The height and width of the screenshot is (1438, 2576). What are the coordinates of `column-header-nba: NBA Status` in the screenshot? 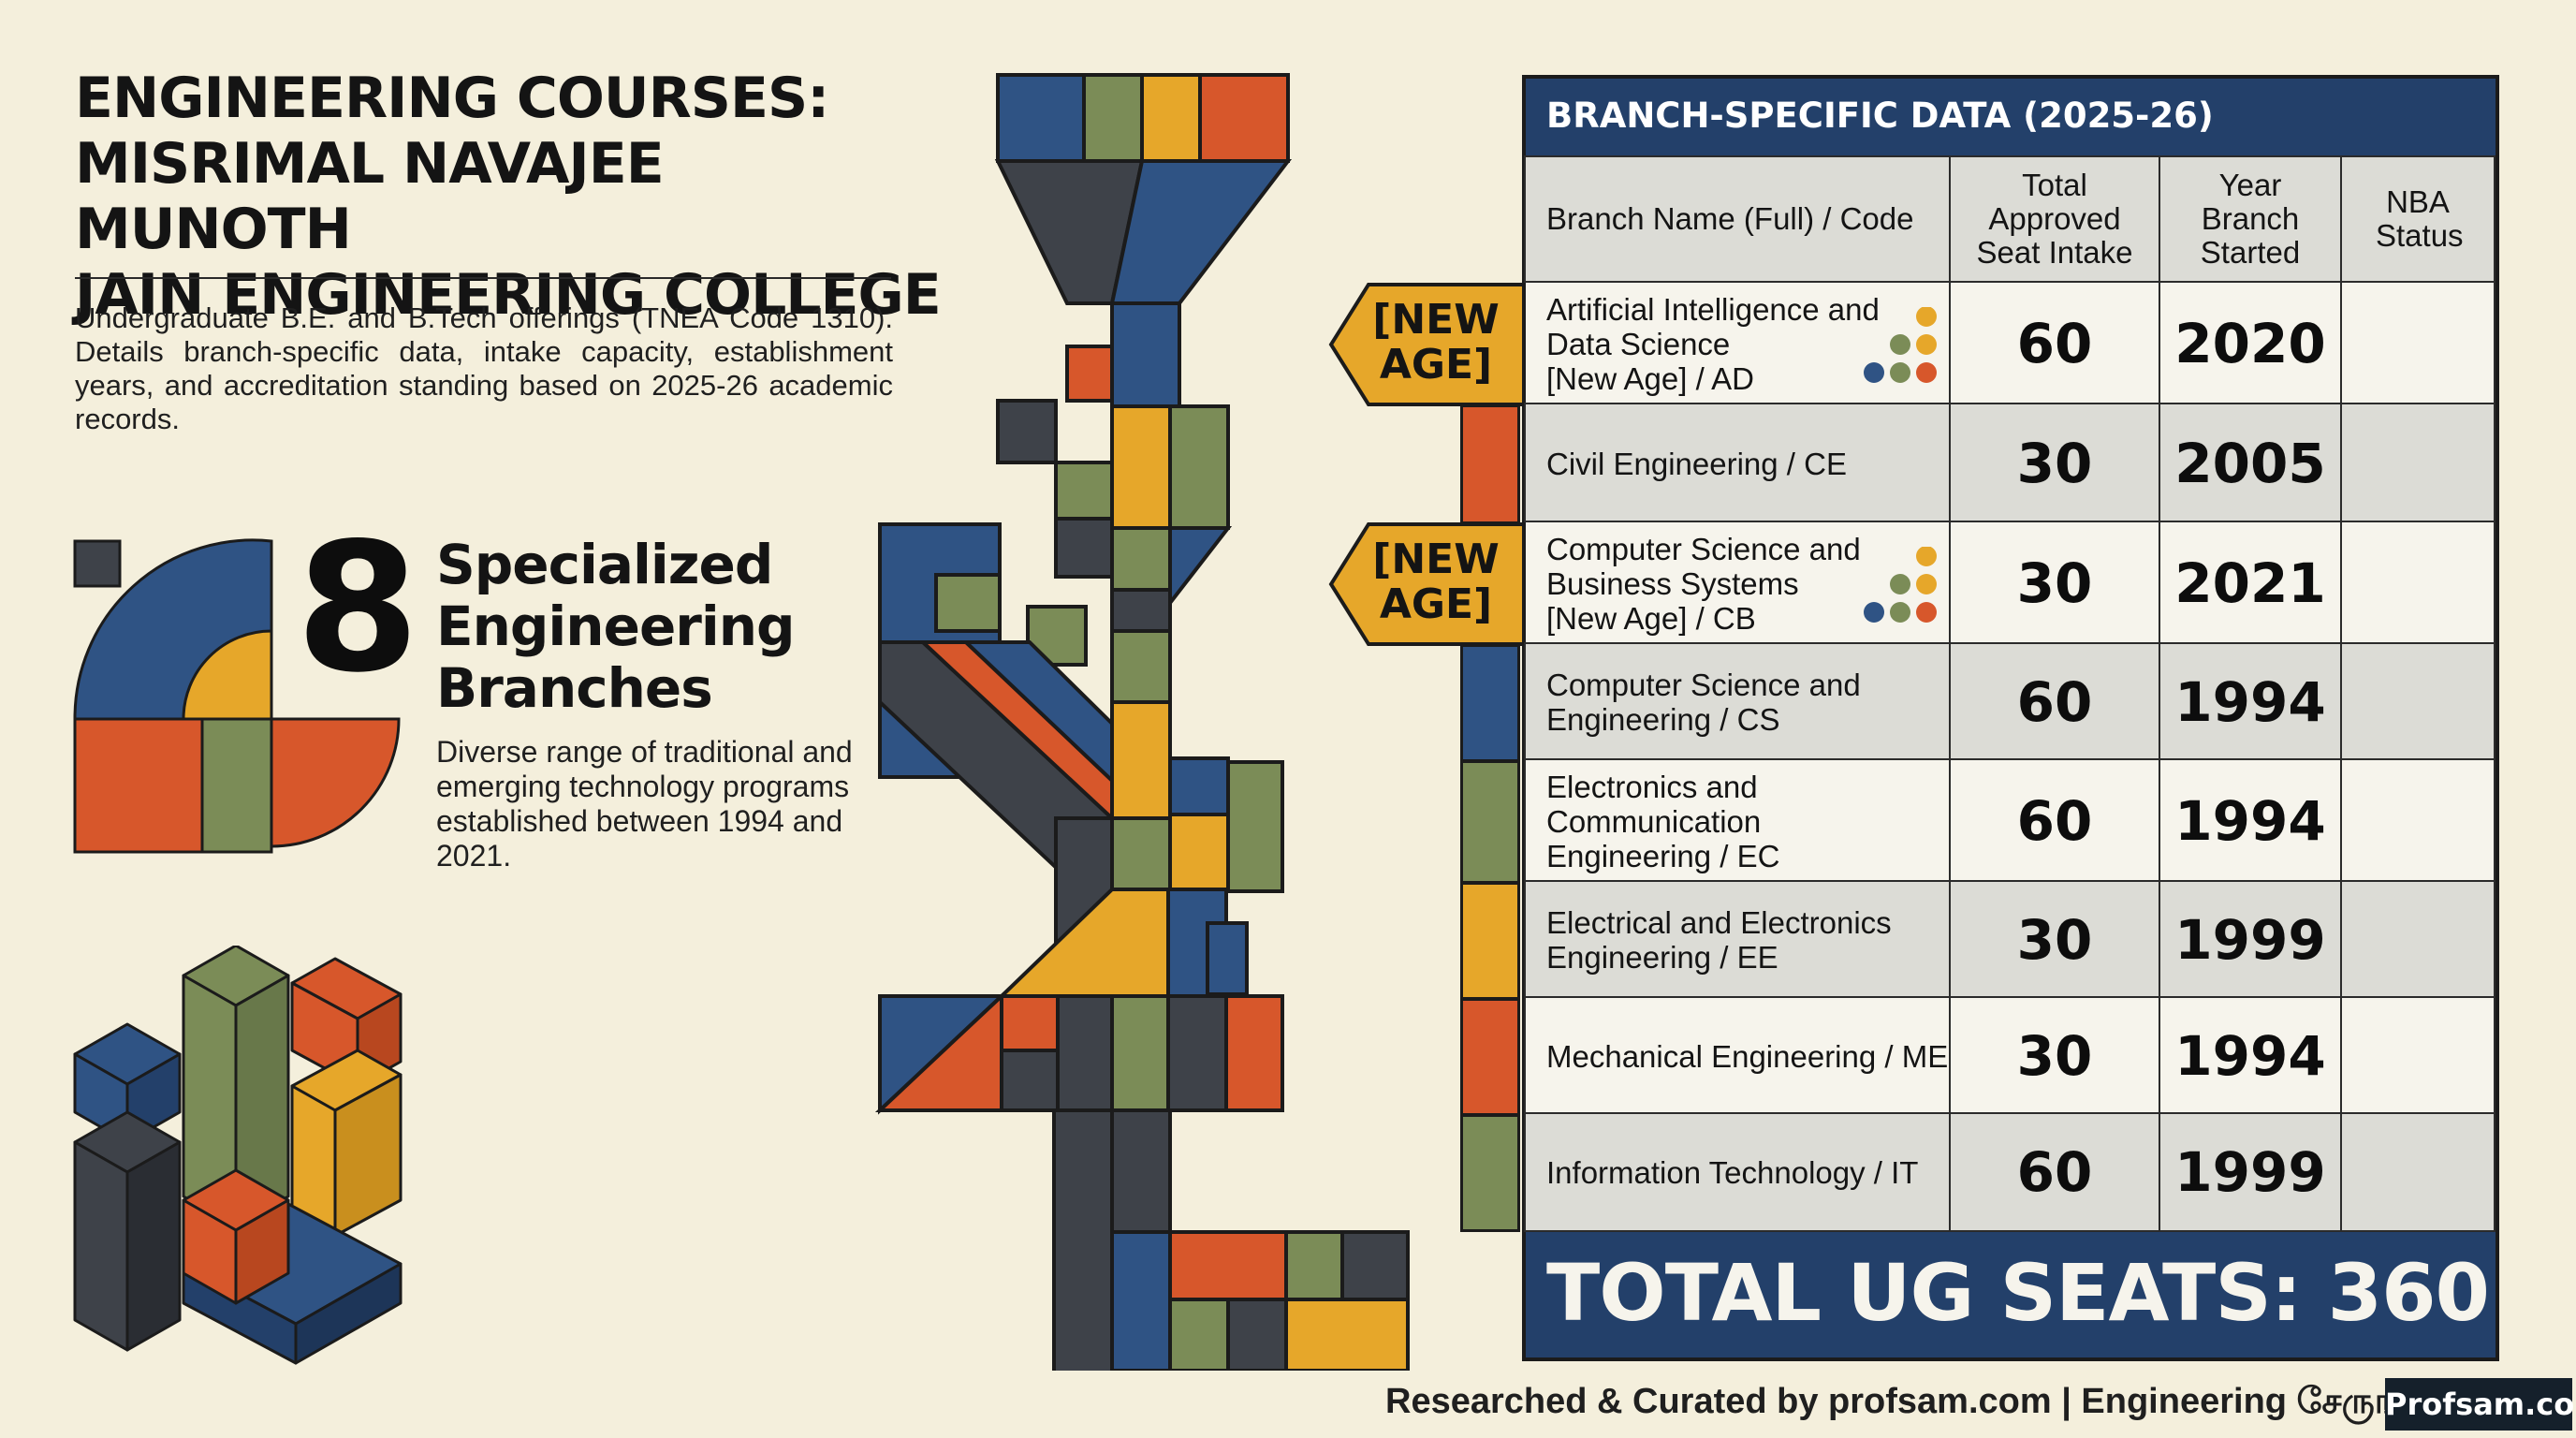 It's located at (2418, 219).